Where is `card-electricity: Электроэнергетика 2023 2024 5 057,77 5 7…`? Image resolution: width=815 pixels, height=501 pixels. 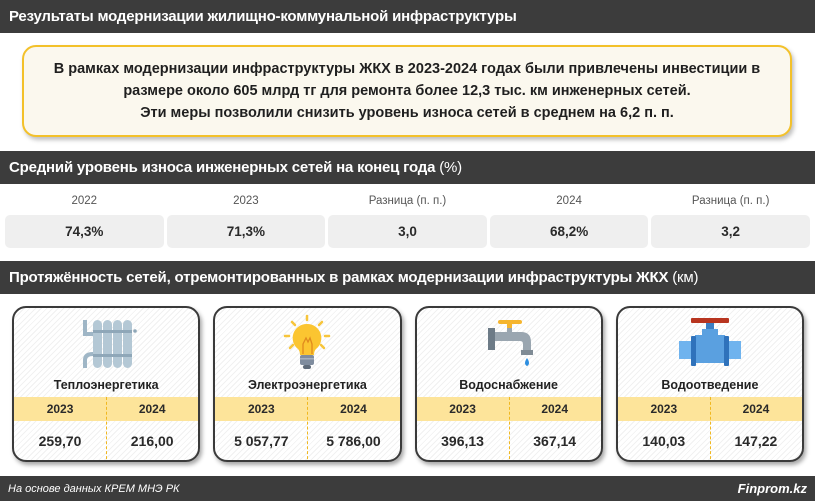
card-electricity: Электроэнергетика 2023 2024 5 057,77 5 7… is located at coordinates (307, 384).